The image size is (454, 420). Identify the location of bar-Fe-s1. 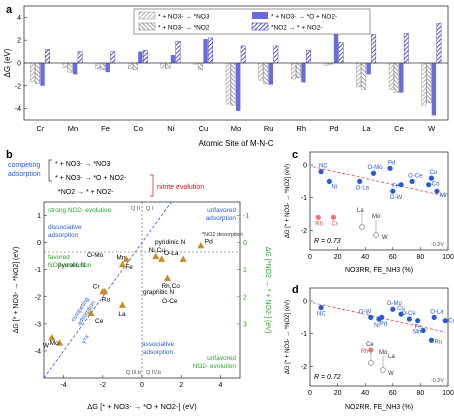
(98, 65).